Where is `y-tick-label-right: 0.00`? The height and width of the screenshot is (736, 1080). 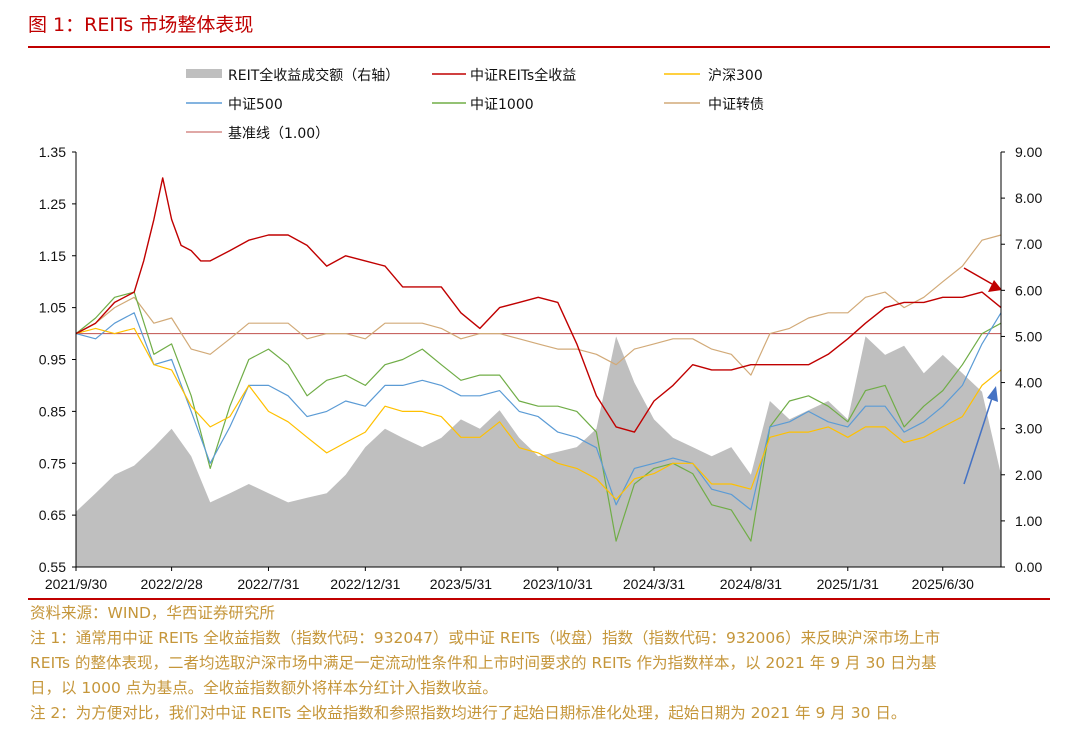 y-tick-label-right: 0.00 is located at coordinates (1028, 567).